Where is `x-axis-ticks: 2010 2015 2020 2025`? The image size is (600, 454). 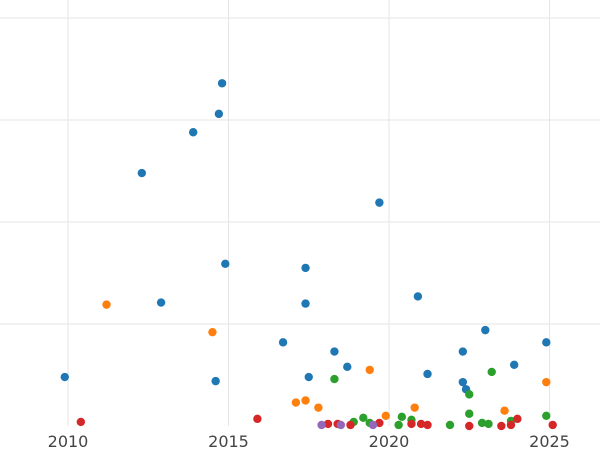
x-axis-ticks: 2010 2015 2020 2025 is located at coordinates (309, 441).